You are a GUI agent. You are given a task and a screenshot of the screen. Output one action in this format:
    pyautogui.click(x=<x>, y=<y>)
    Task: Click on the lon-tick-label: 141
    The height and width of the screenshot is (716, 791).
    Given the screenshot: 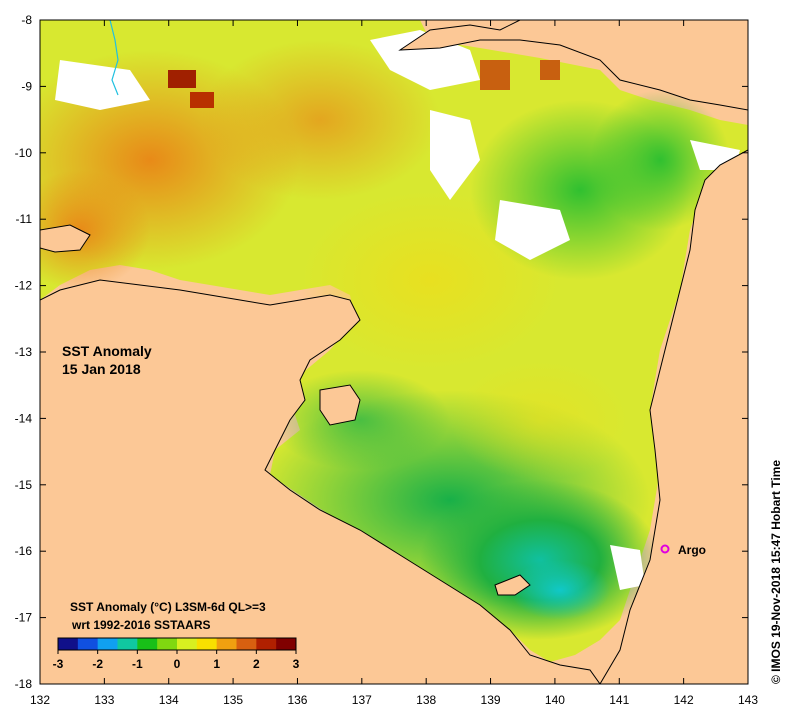 What is the action you would take?
    pyautogui.click(x=619, y=700)
    